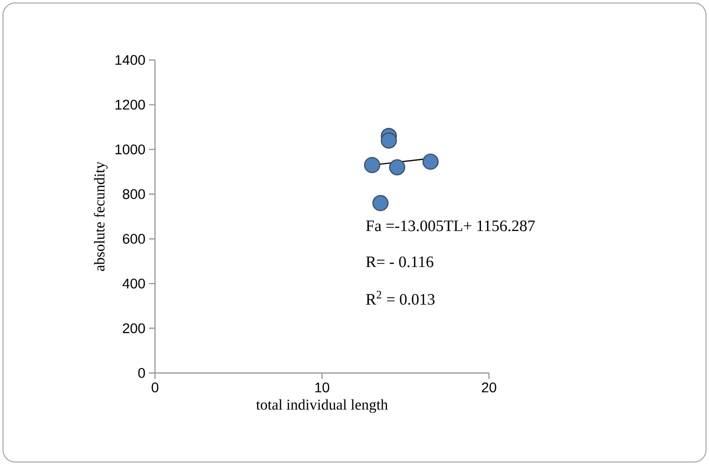 This screenshot has height=465, width=709. I want to click on x-tick-label: 20, so click(489, 387).